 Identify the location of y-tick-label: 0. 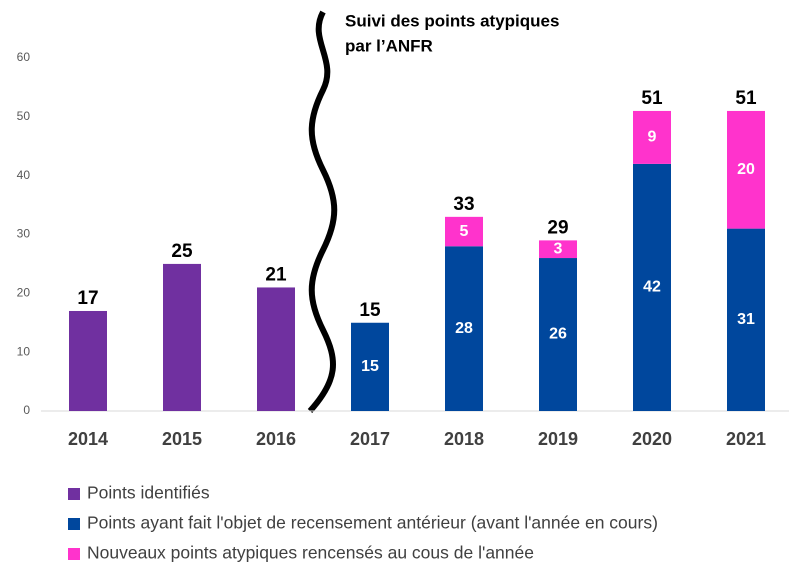
(26, 410).